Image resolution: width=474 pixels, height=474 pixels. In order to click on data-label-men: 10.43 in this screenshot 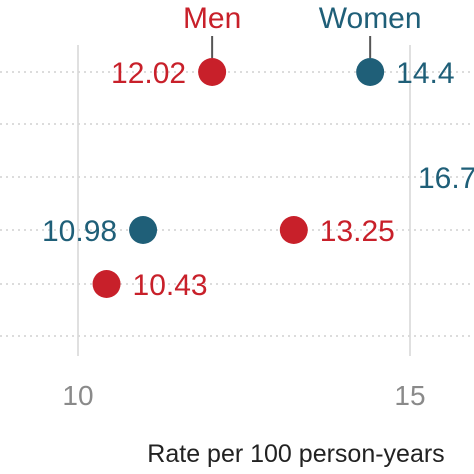, I will do `click(170, 285)`.